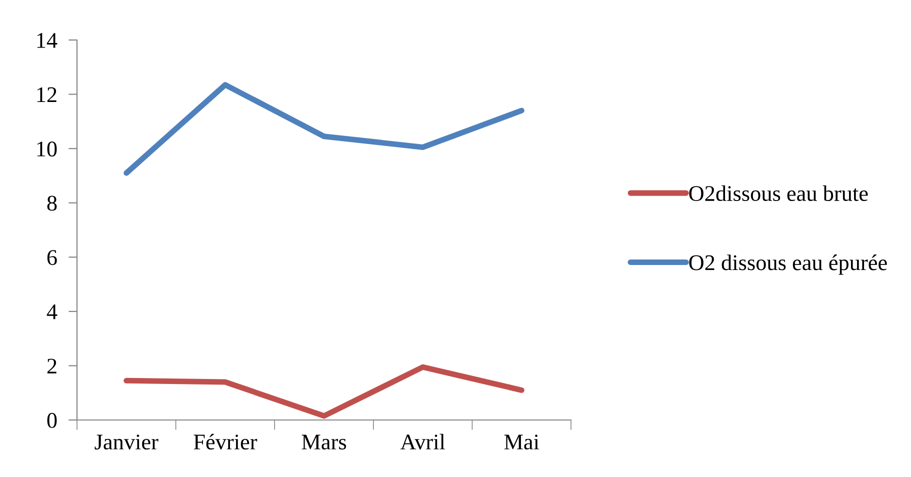 This screenshot has height=477, width=911. Describe the element at coordinates (52, 258) in the screenshot. I see `y-tick-label: 6` at that location.